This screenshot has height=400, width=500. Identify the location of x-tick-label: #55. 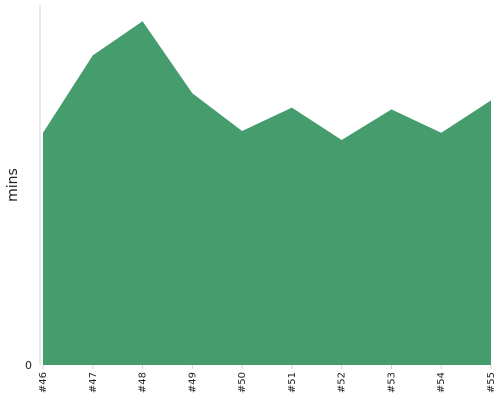
(491, 382).